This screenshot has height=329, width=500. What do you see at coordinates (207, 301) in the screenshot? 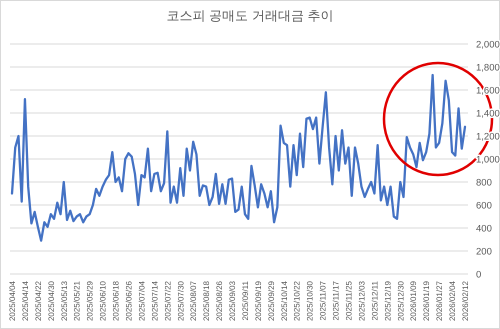
I see `x-tick-label: 2025/08/18` at bounding box center [207, 301].